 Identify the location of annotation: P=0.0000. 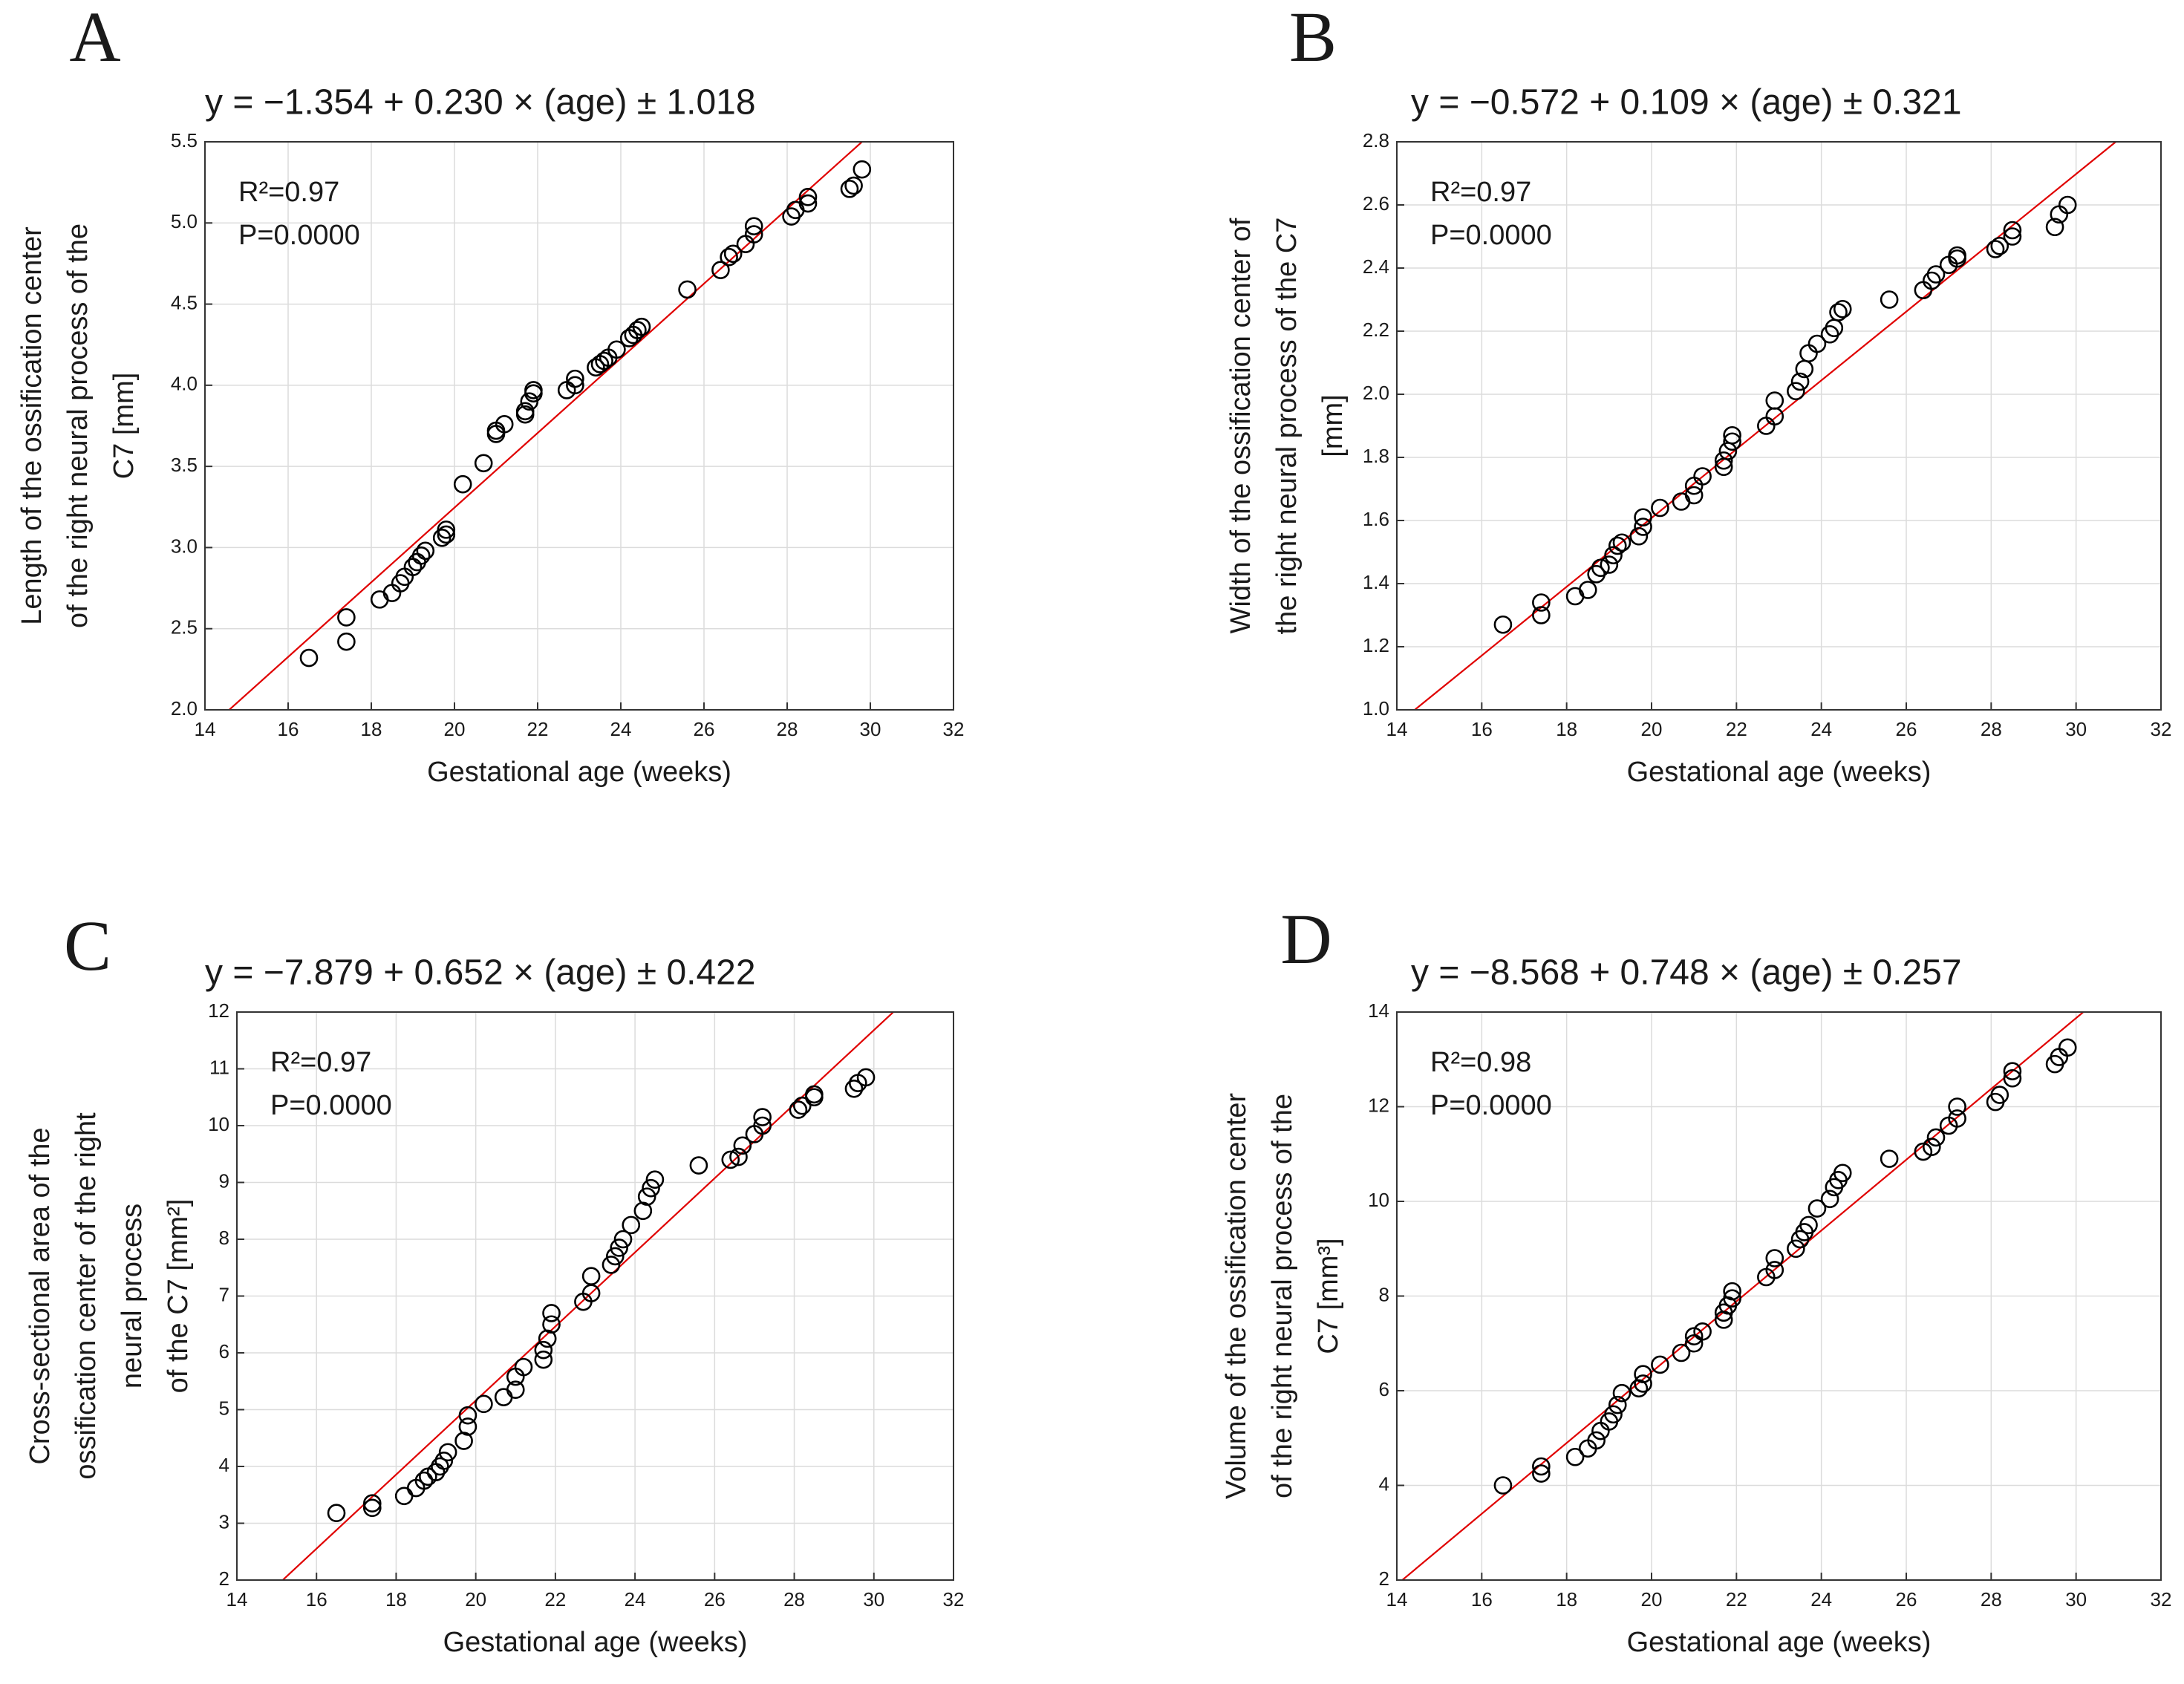
(331, 1105).